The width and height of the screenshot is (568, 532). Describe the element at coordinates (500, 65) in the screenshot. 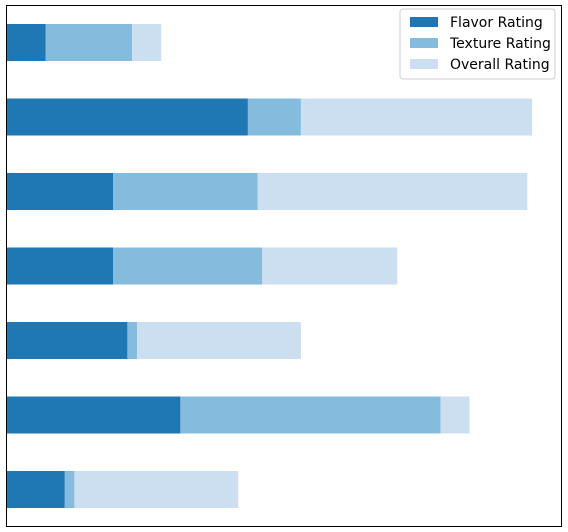

I see `legend-label-3: Overall Rating` at that location.